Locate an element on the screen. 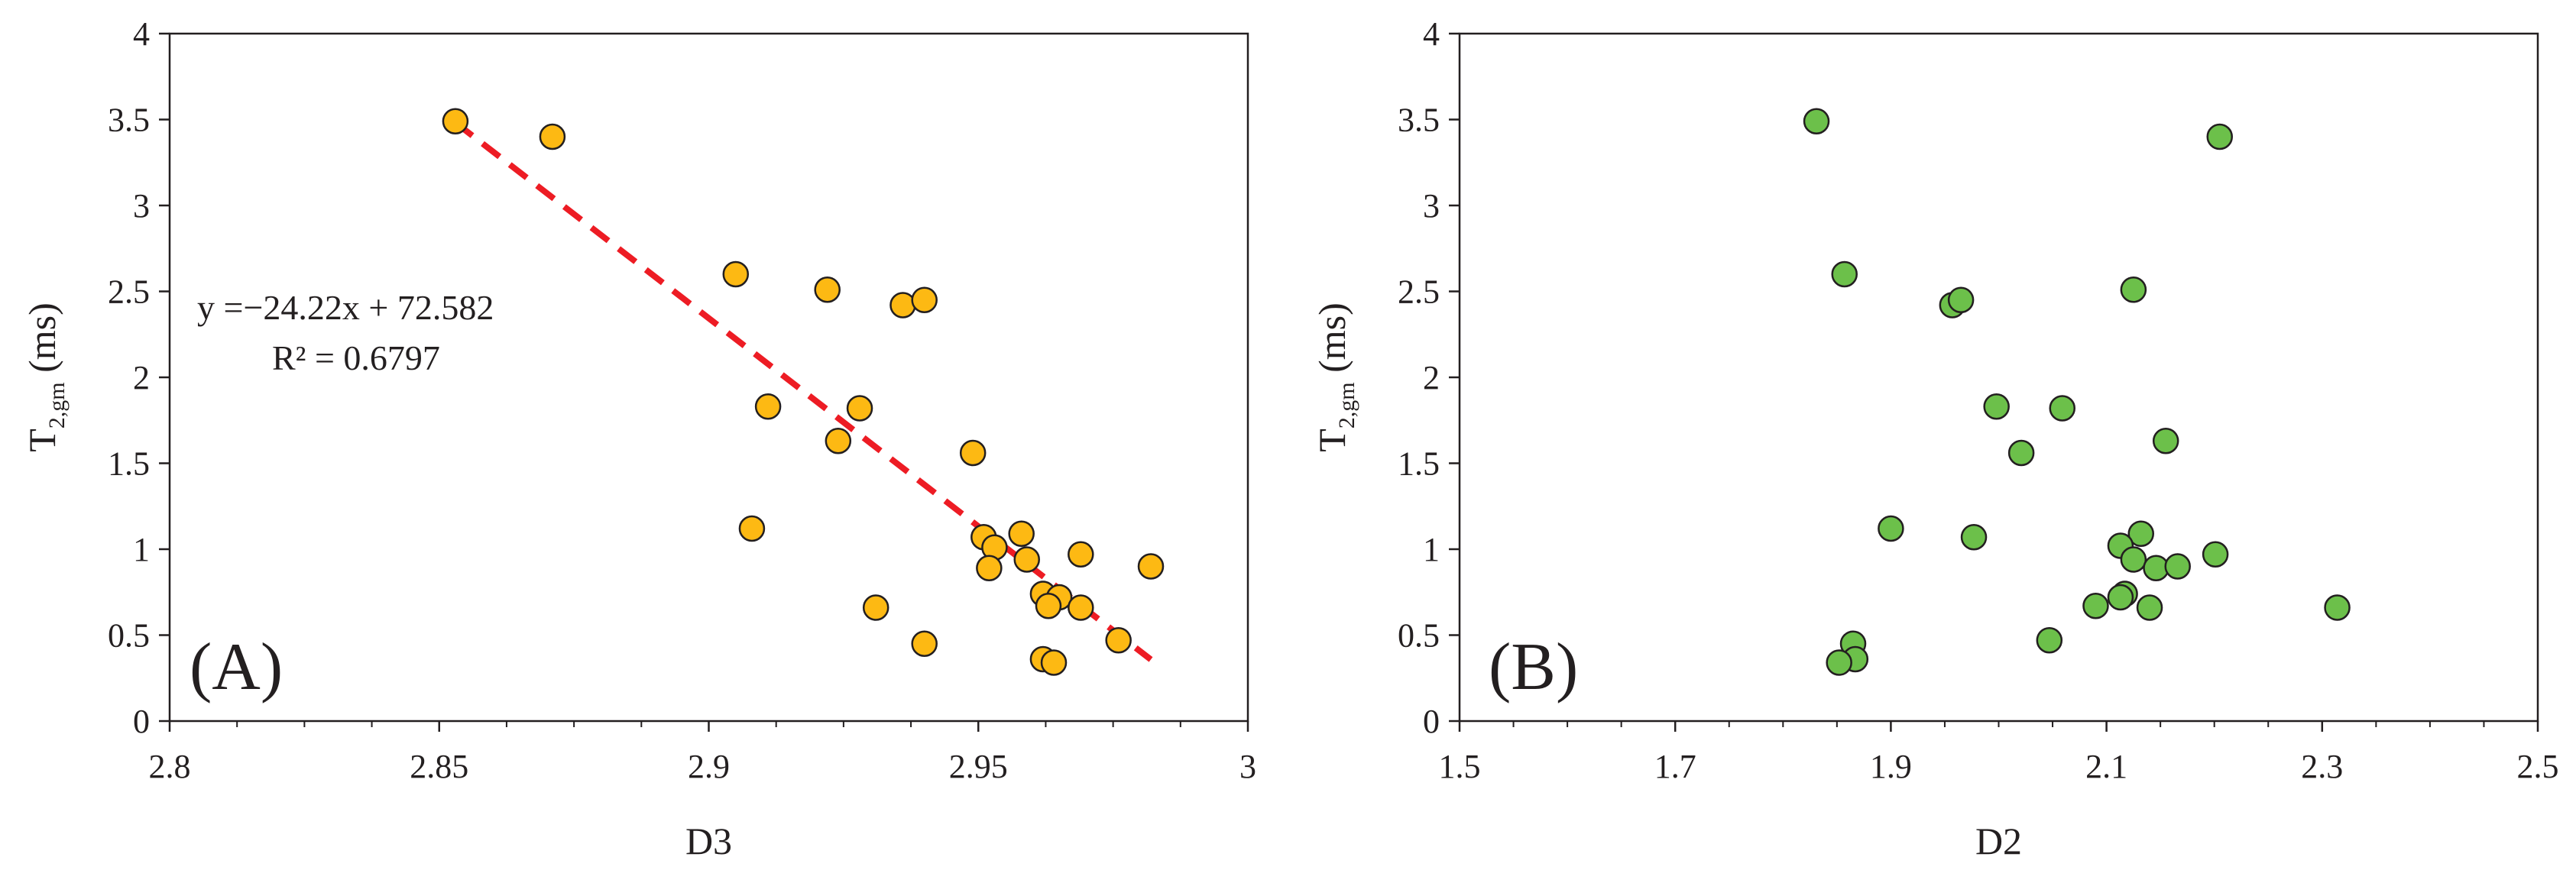  trendline-r-squared: R² = 0.6797 is located at coordinates (356, 357).